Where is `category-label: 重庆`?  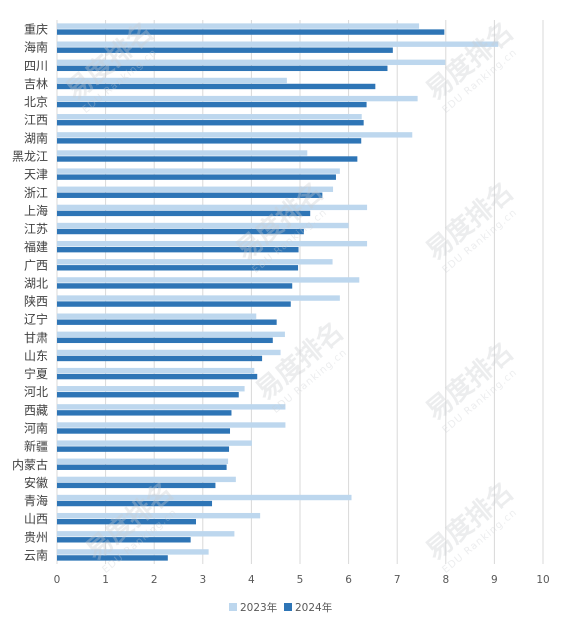 category-label: 重庆 is located at coordinates (36, 30).